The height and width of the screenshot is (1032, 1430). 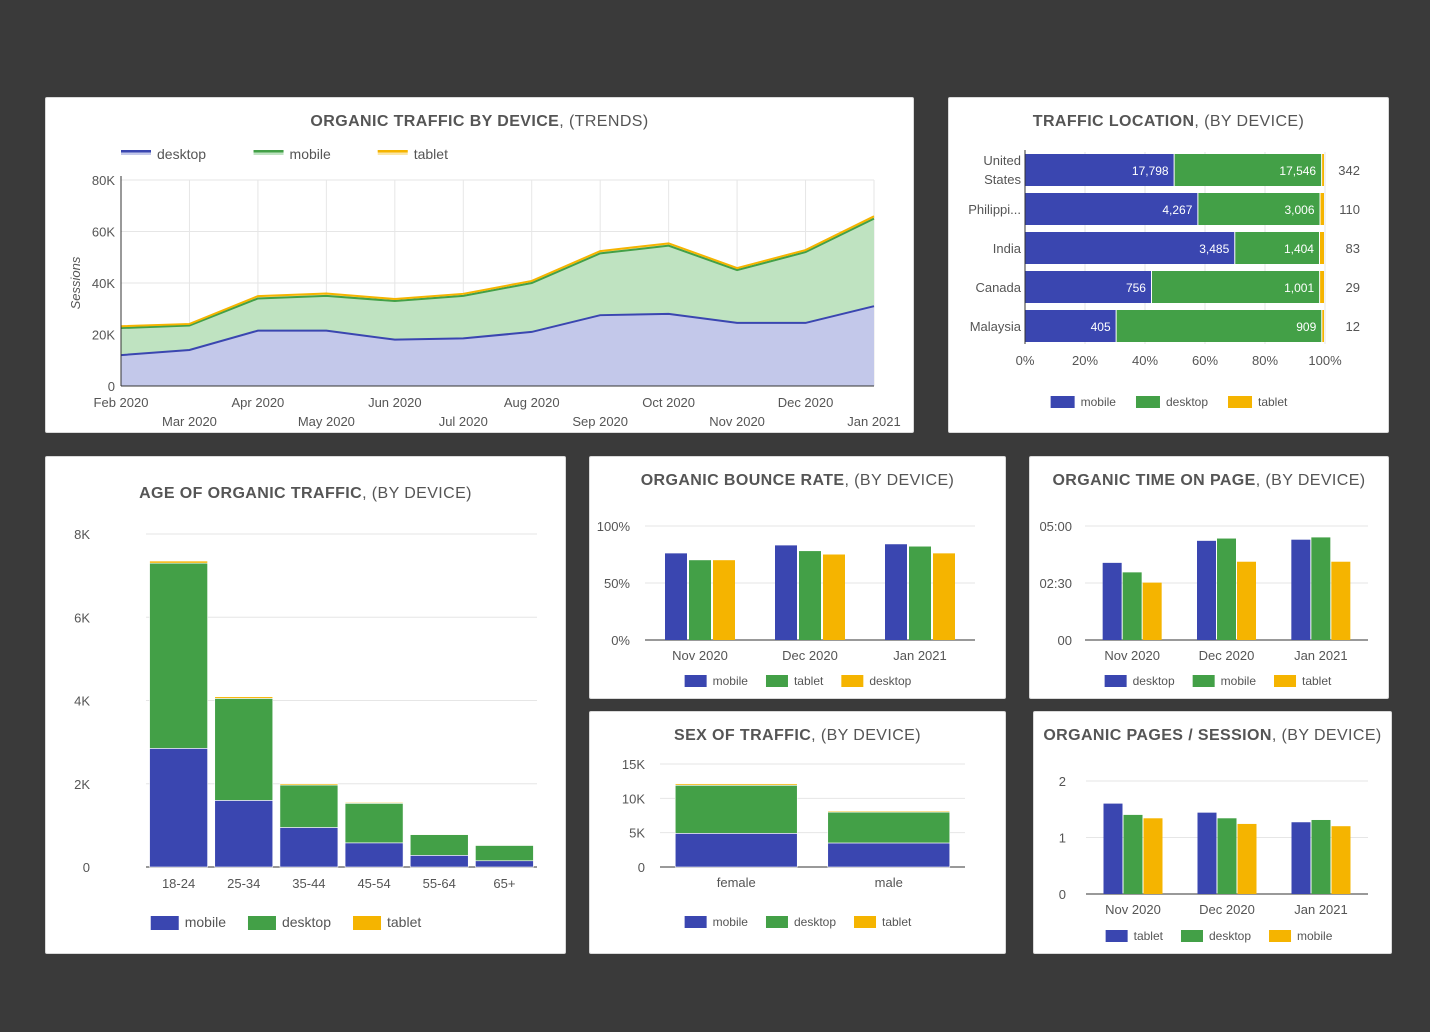 What do you see at coordinates (793, 843) in the screenshot?
I see `sex-bar-chart: 0 5K 10K 15K female male mobile desktop tablet` at bounding box center [793, 843].